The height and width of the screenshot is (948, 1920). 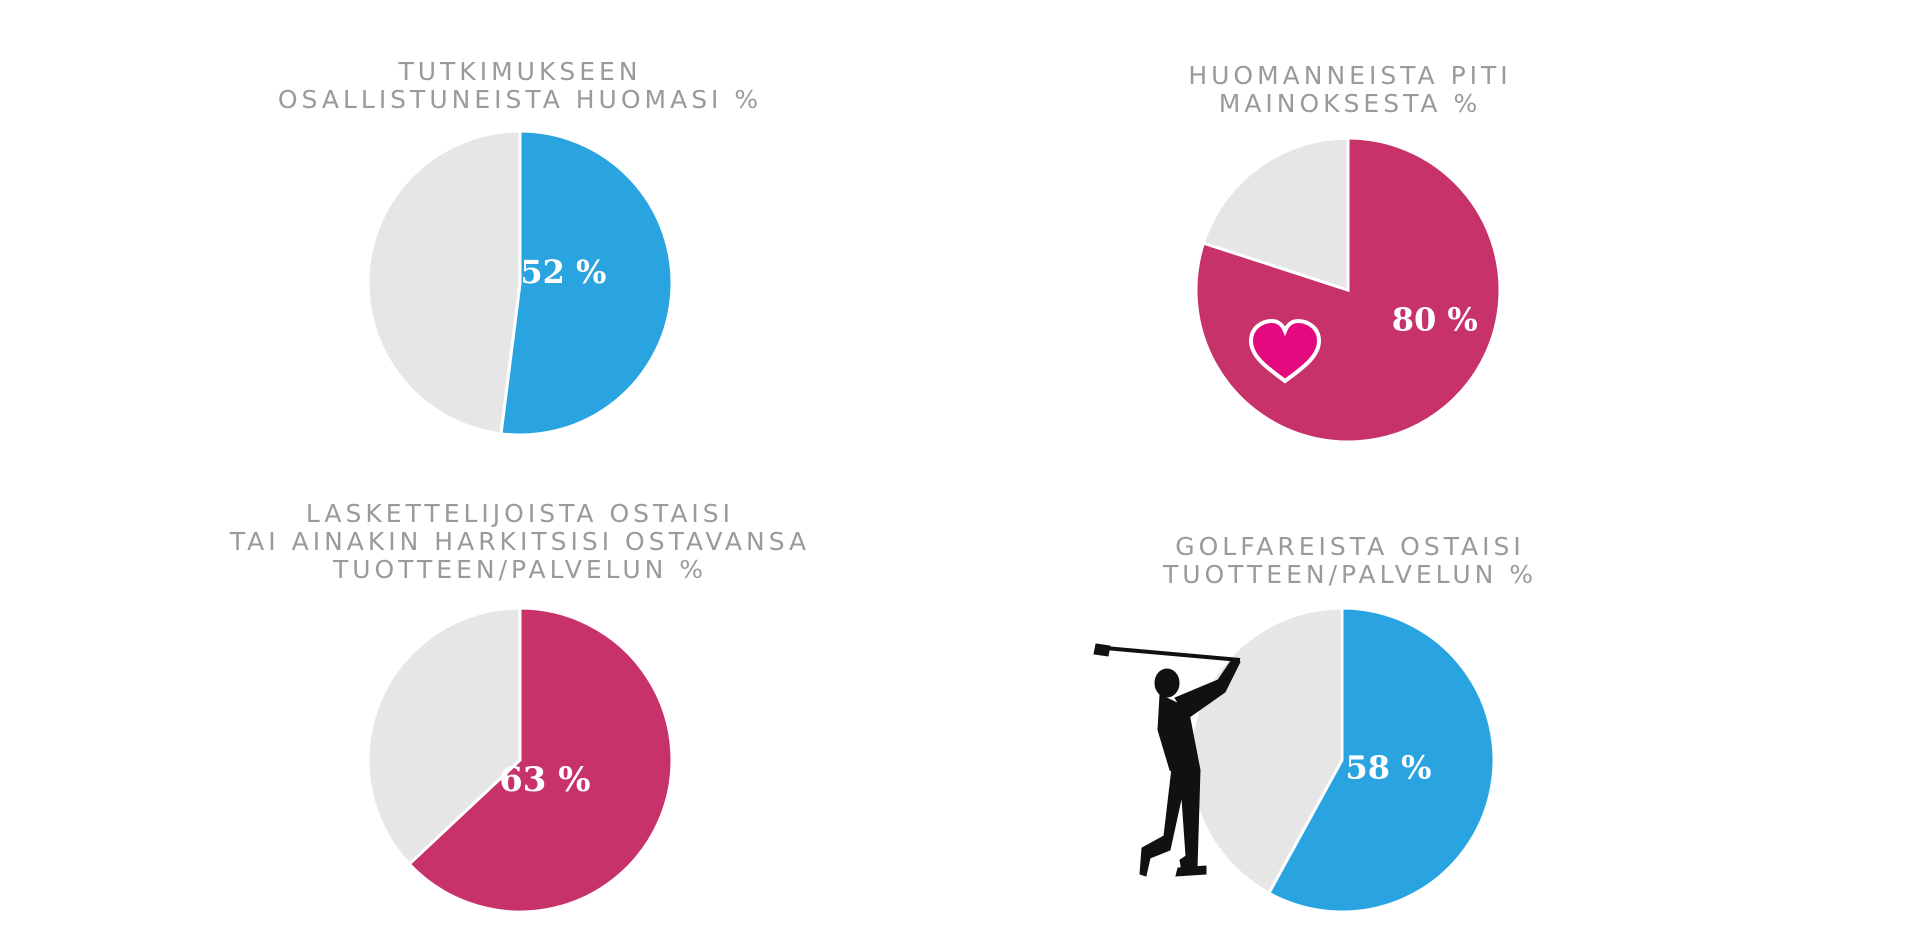 I want to click on chart-4-pct-label: 58 %, so click(x=1388, y=768).